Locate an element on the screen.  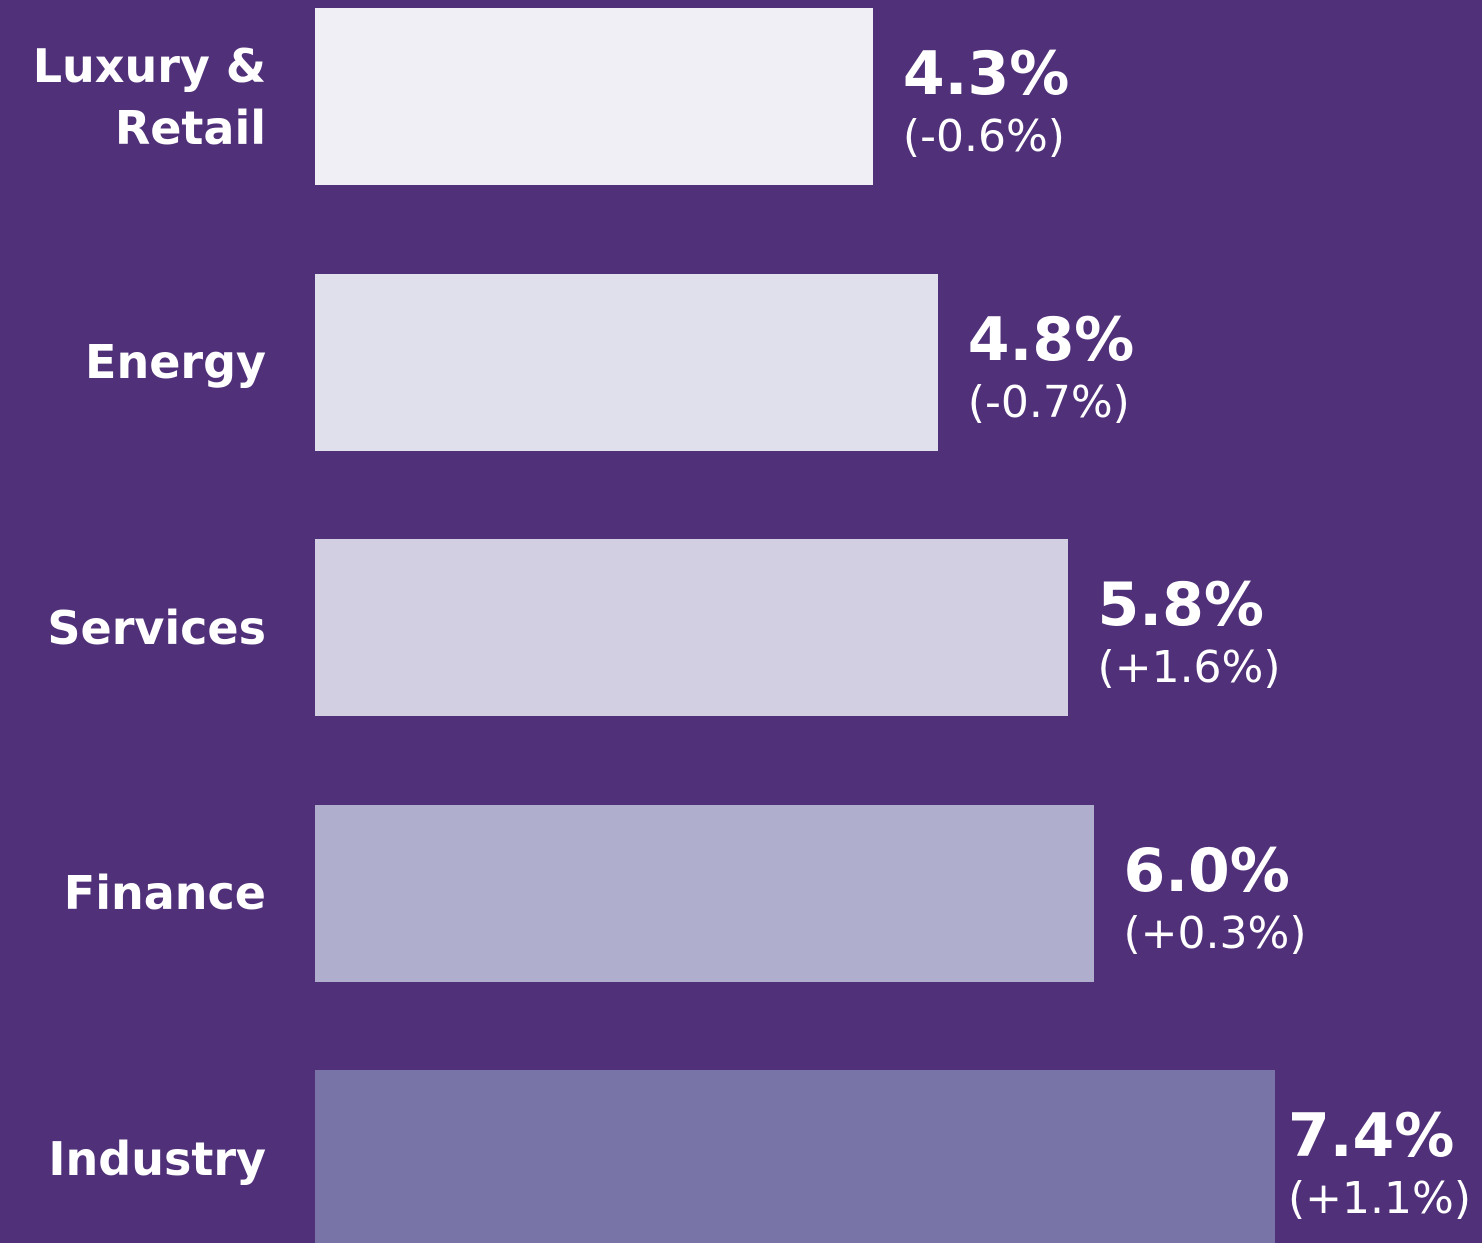
category-label: Industry is located at coordinates (157, 1158).